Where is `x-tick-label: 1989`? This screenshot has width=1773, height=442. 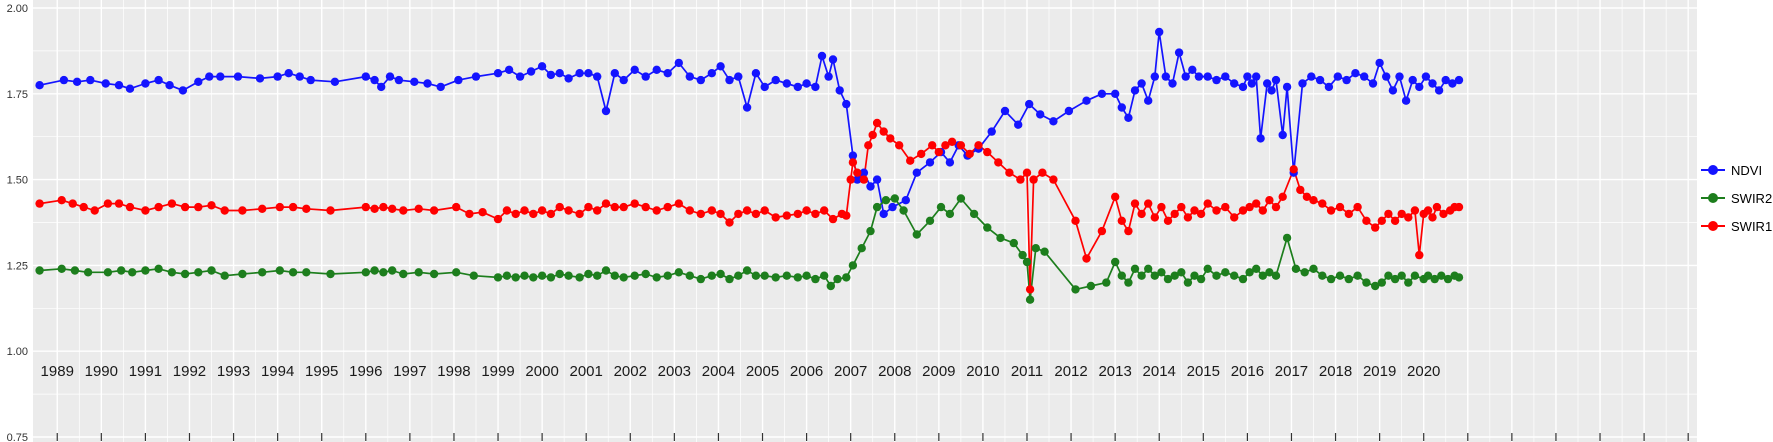 x-tick-label: 1989 is located at coordinates (57, 371).